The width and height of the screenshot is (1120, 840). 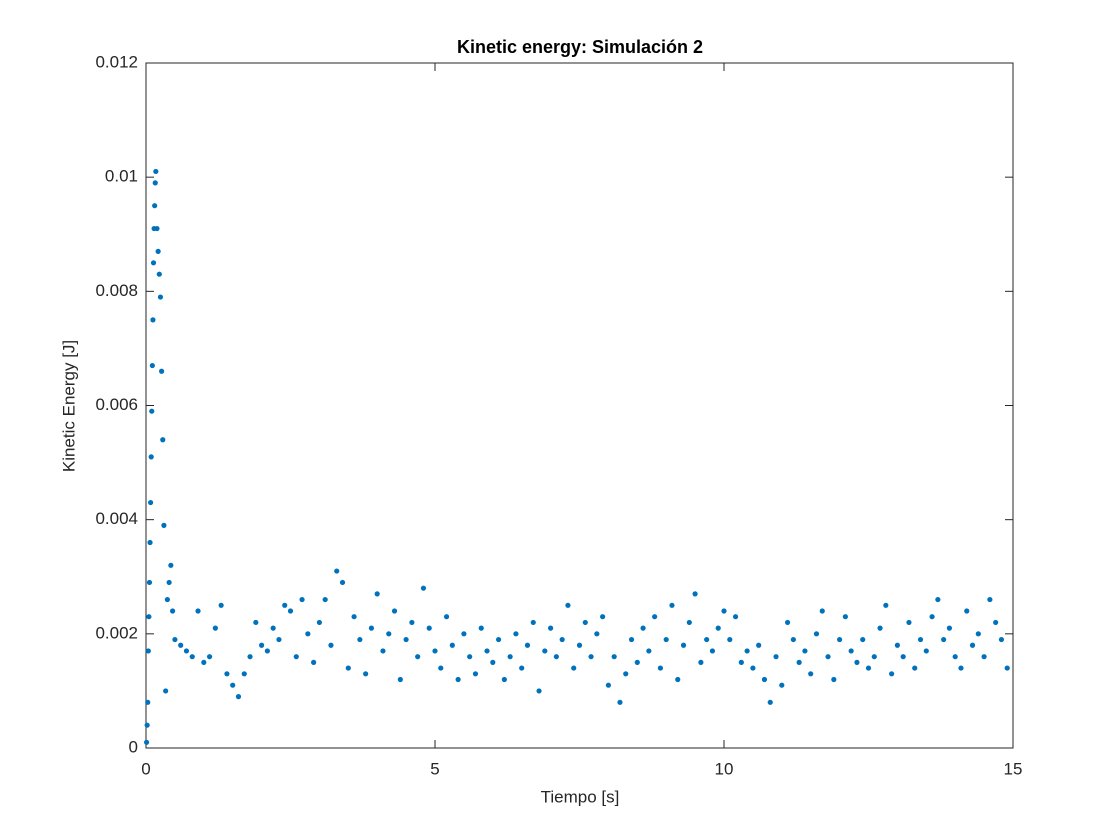 What do you see at coordinates (145, 768) in the screenshot?
I see `x-tick-label: 0` at bounding box center [145, 768].